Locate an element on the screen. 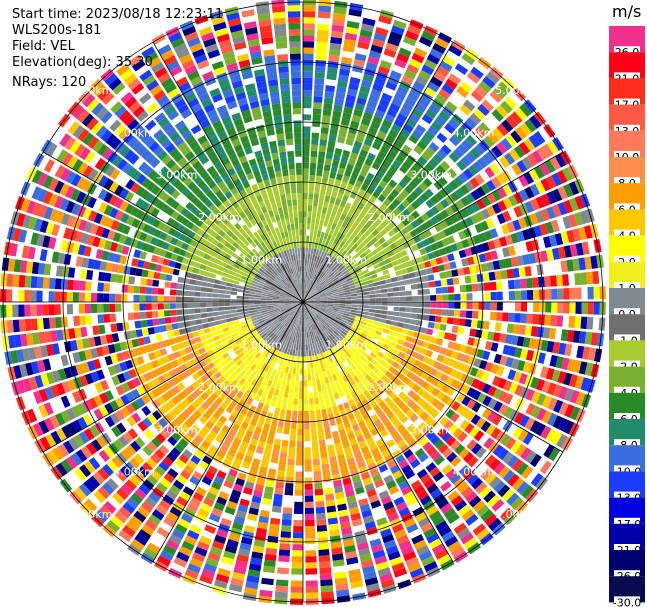  instrument-label: WLS200s-181 is located at coordinates (57, 30).